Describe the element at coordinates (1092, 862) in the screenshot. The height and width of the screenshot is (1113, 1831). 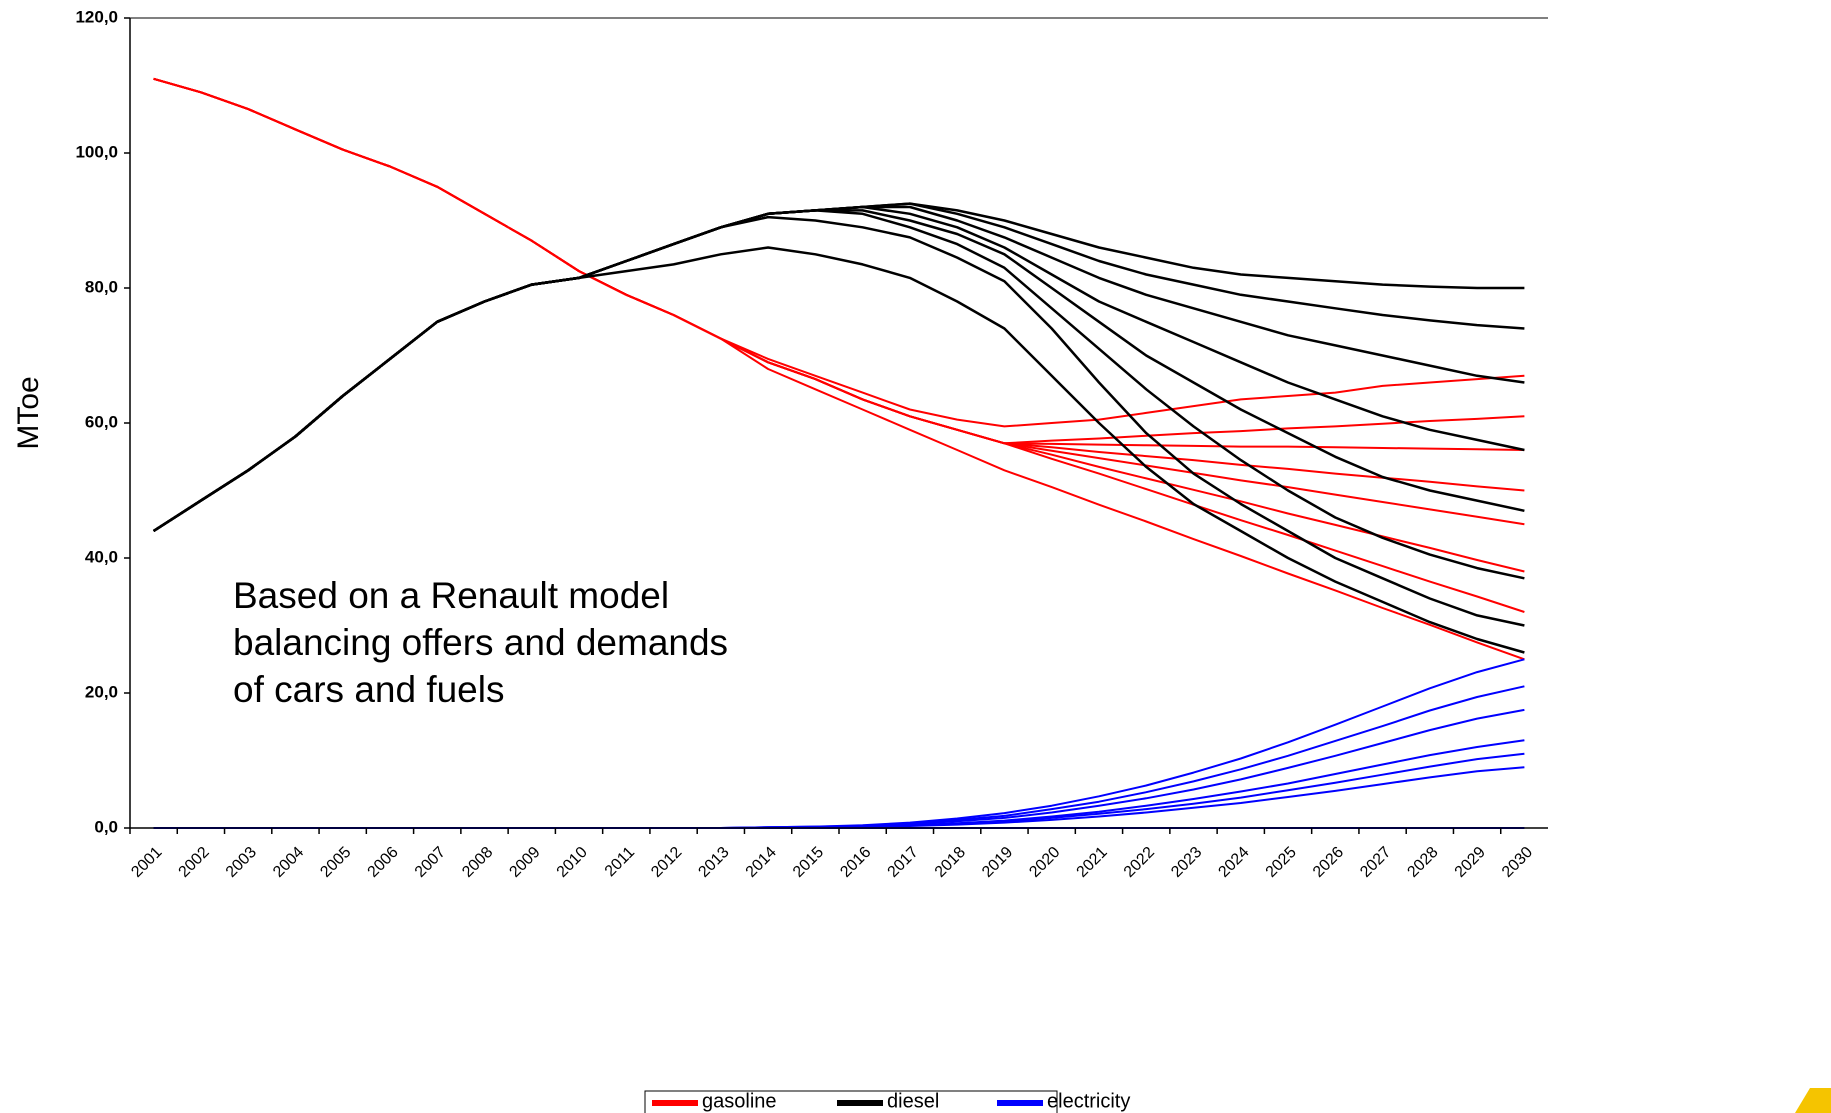
I see `x-tick-label: 2021` at that location.